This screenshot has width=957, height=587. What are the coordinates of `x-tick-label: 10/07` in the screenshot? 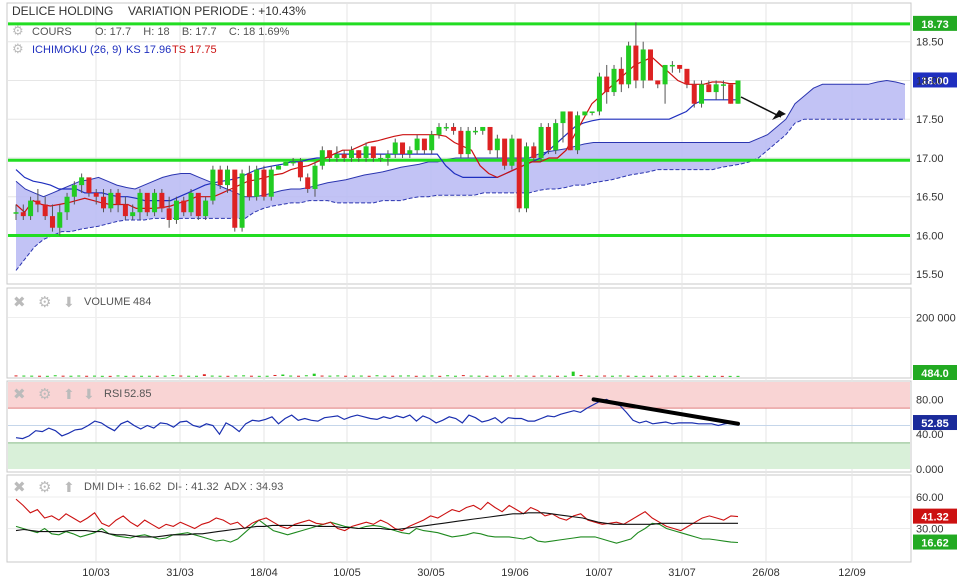 It's located at (599, 573).